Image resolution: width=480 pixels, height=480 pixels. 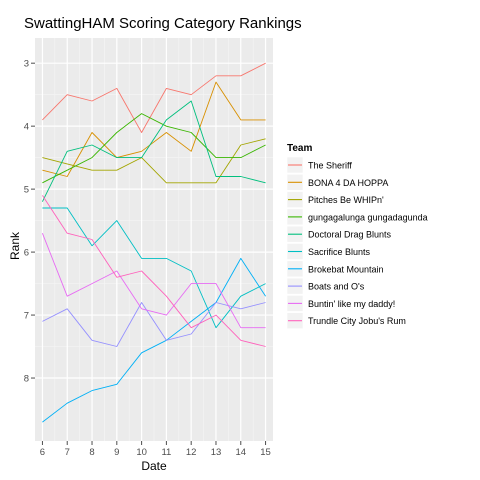 What do you see at coordinates (346, 269) in the screenshot?
I see `legend-label: Brokebat Mountain` at bounding box center [346, 269].